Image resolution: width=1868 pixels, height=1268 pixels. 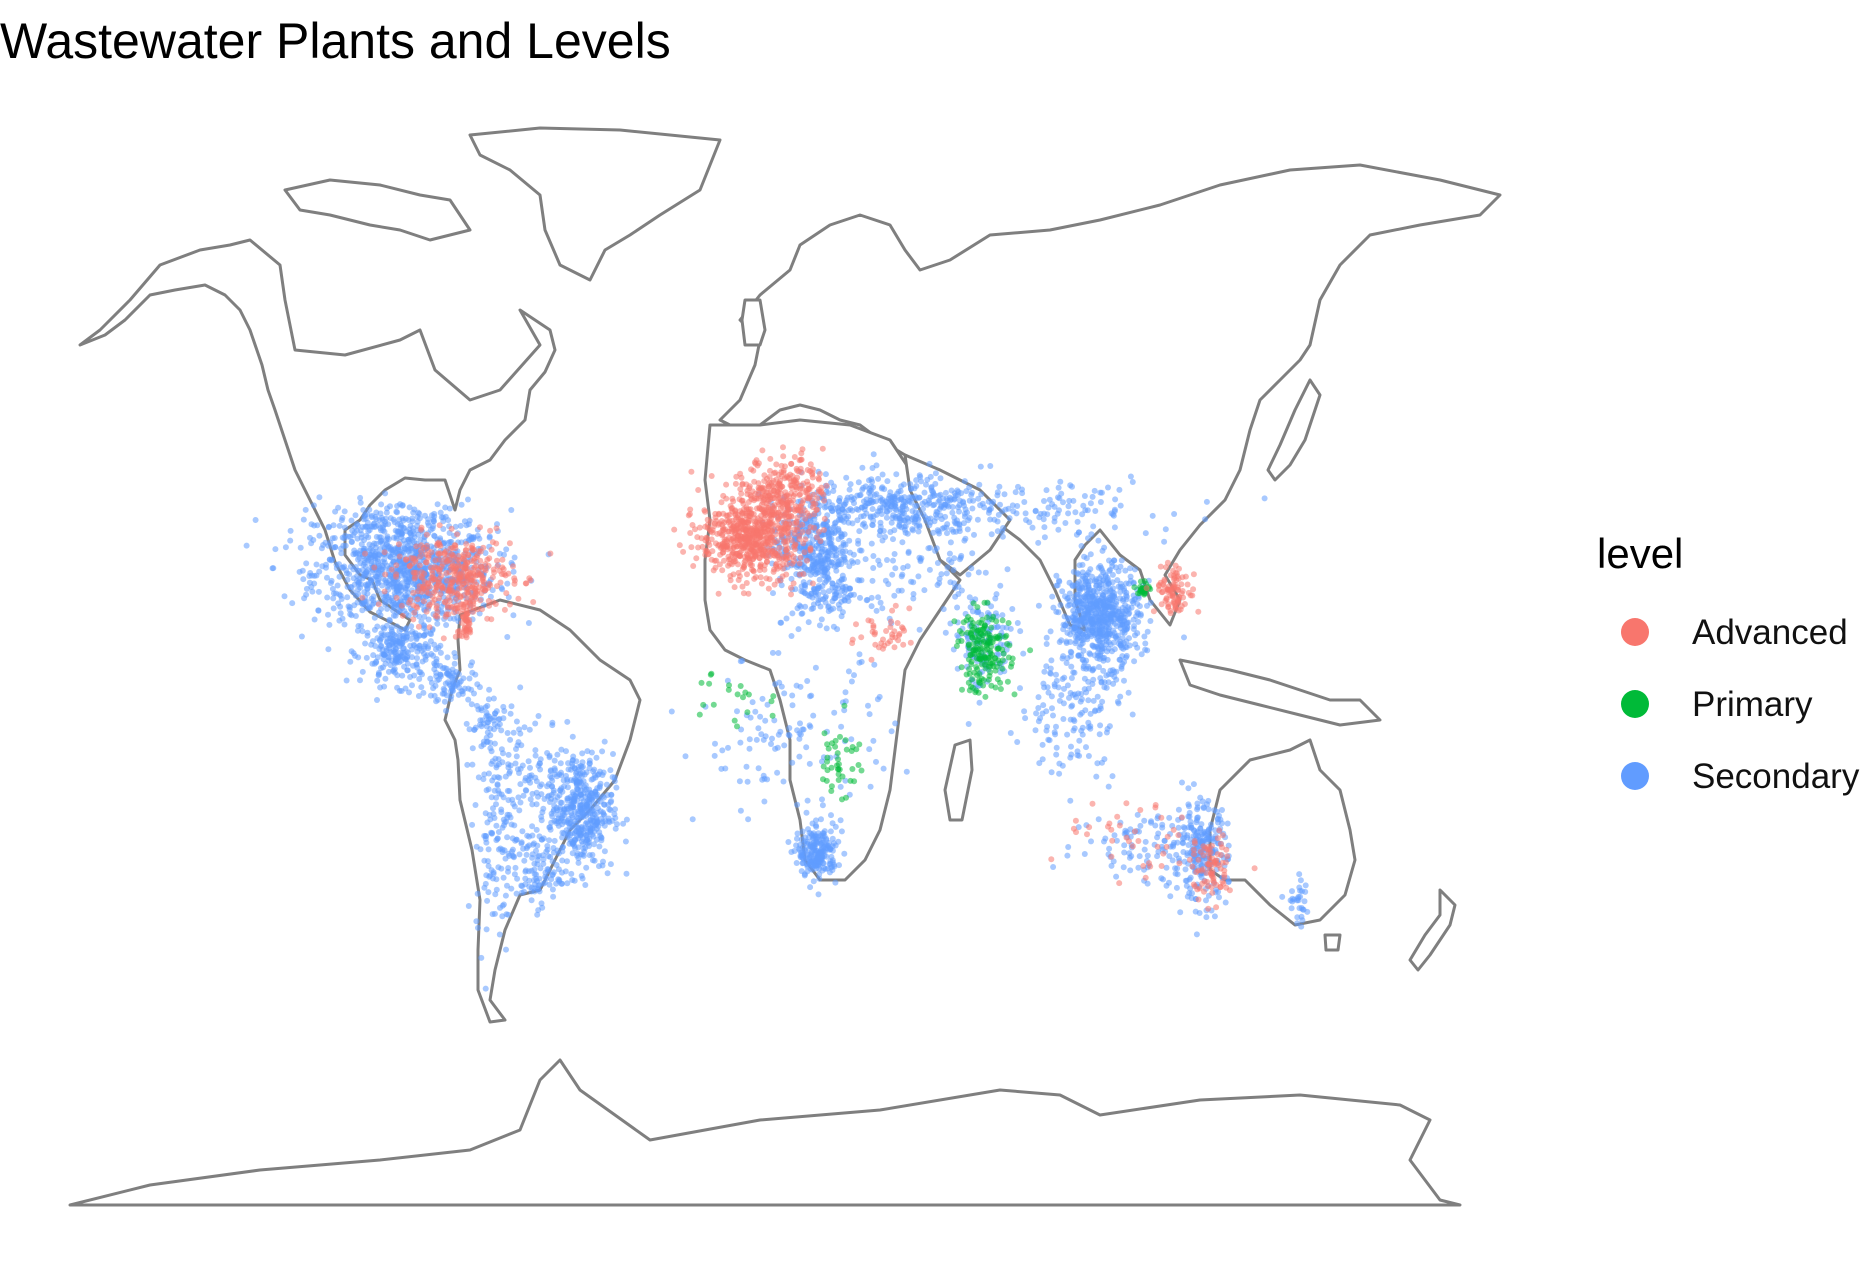 What do you see at coordinates (1280, 692) in the screenshot?
I see `indonesia-outline` at bounding box center [1280, 692].